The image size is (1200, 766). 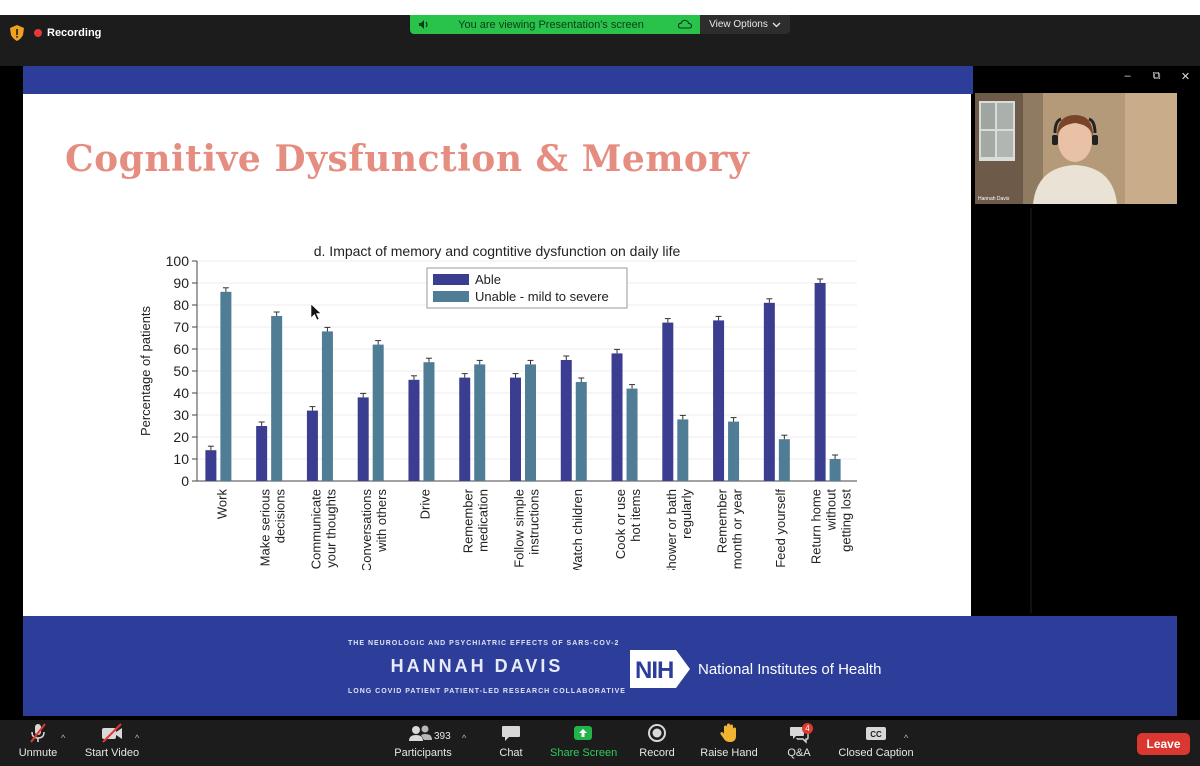 I want to click on view-options-button: View Options, so click(x=745, y=24).